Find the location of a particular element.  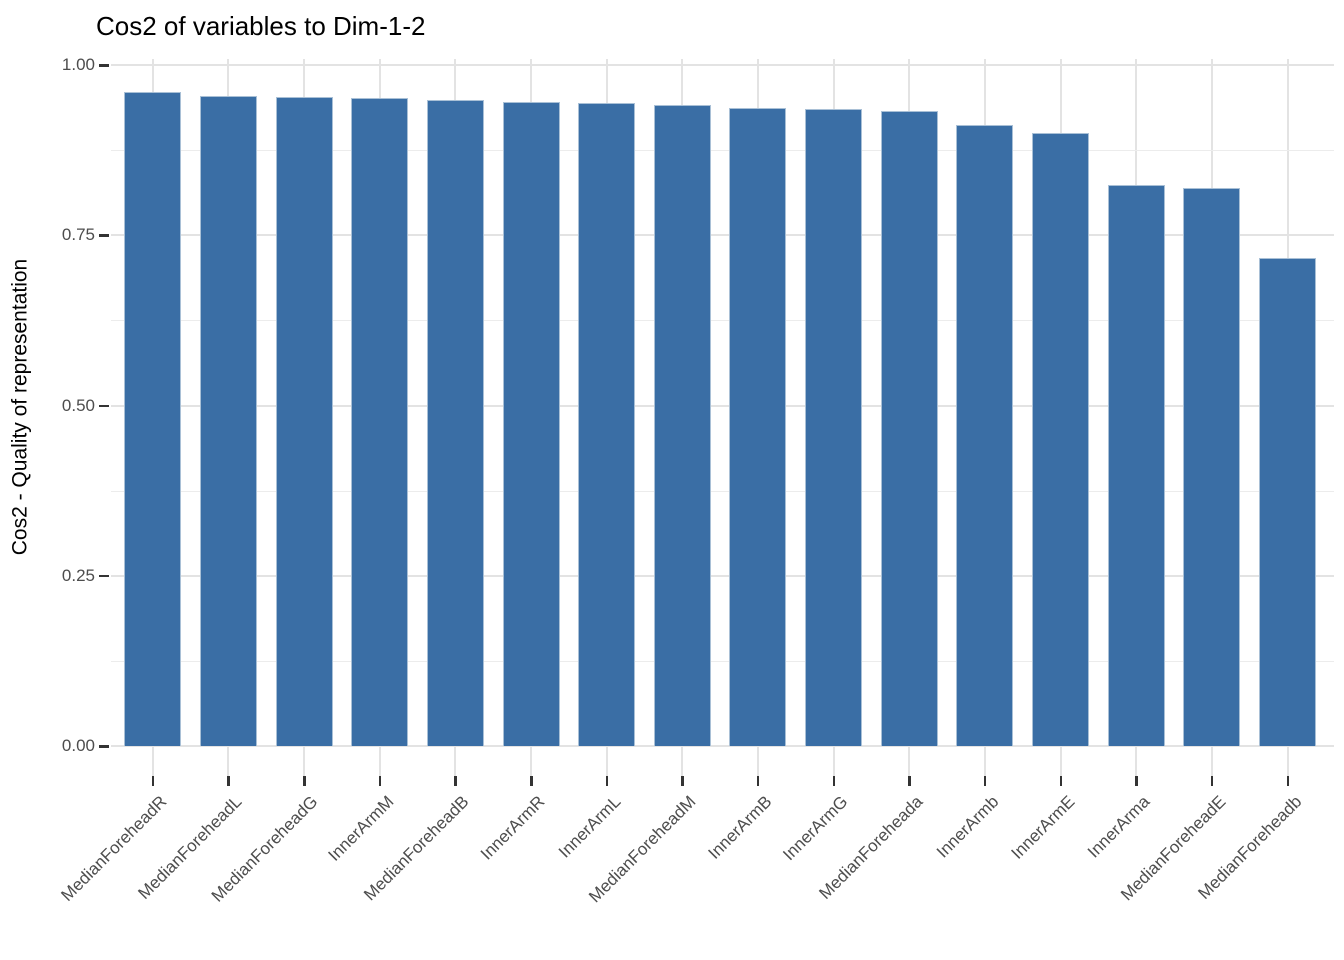

y-tick-label: 0.50 is located at coordinates (78, 405).